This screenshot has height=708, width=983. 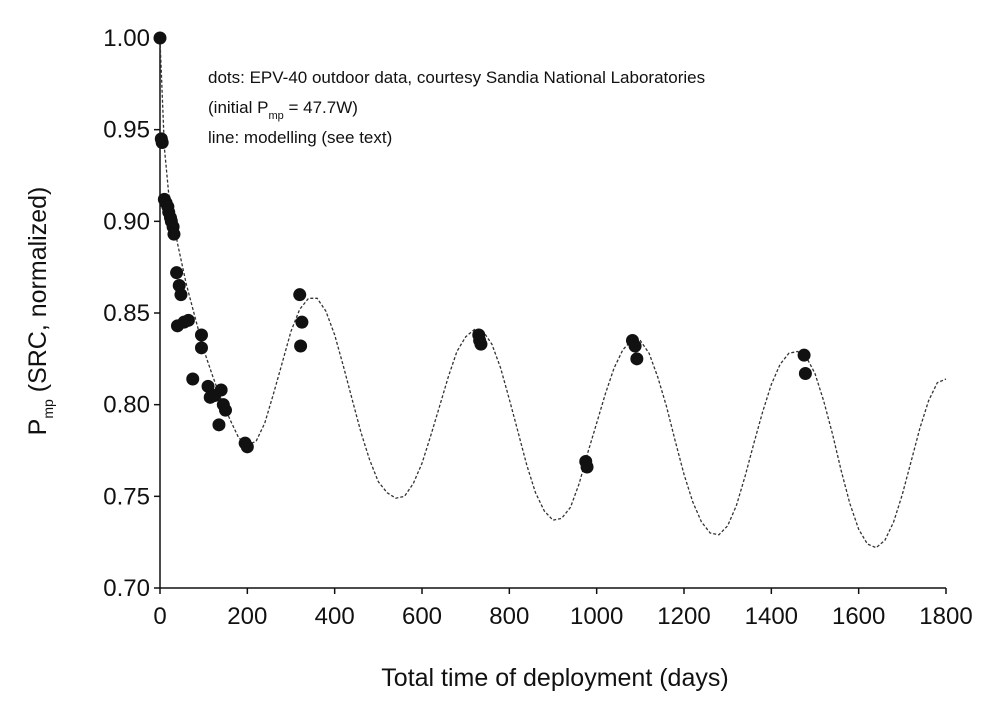 What do you see at coordinates (945, 616) in the screenshot?
I see `x-tick-label: 1800` at bounding box center [945, 616].